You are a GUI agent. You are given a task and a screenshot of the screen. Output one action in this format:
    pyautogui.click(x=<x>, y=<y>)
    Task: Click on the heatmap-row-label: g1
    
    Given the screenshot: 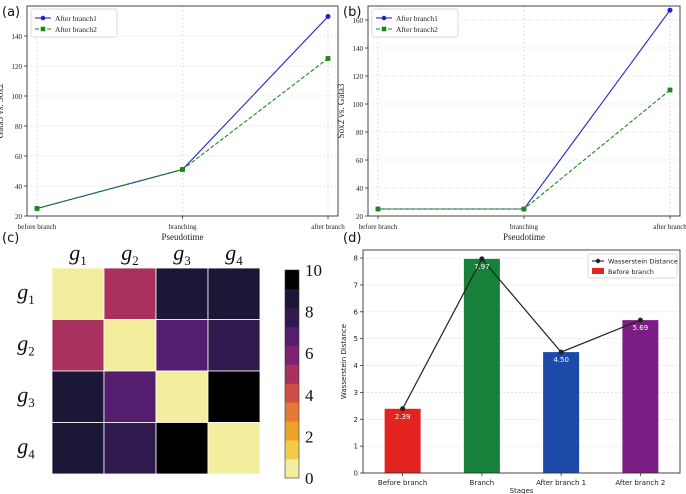 What is the action you would take?
    pyautogui.click(x=26, y=293)
    